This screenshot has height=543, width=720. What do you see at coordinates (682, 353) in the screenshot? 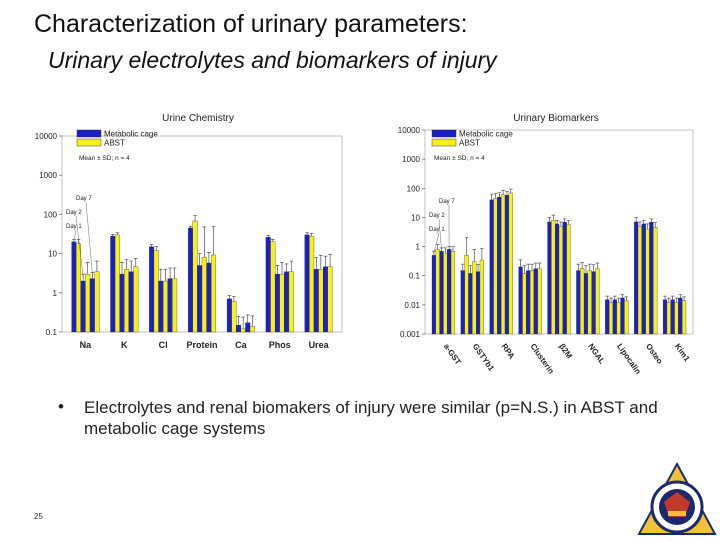
I see `x-tick-label: Kim1` at bounding box center [682, 353].